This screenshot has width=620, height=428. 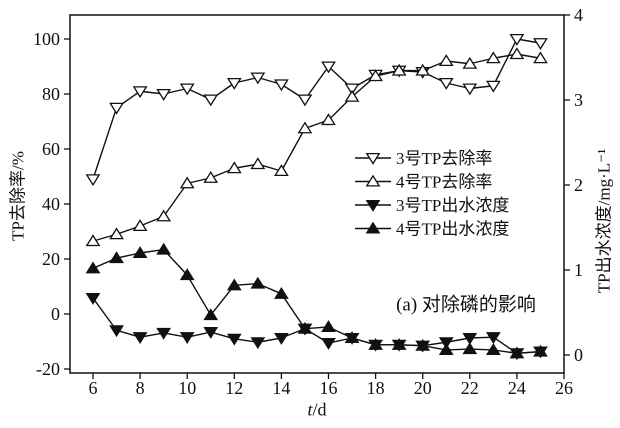 What do you see at coordinates (140, 388) in the screenshot?
I see `x-tick-label: 8` at bounding box center [140, 388].